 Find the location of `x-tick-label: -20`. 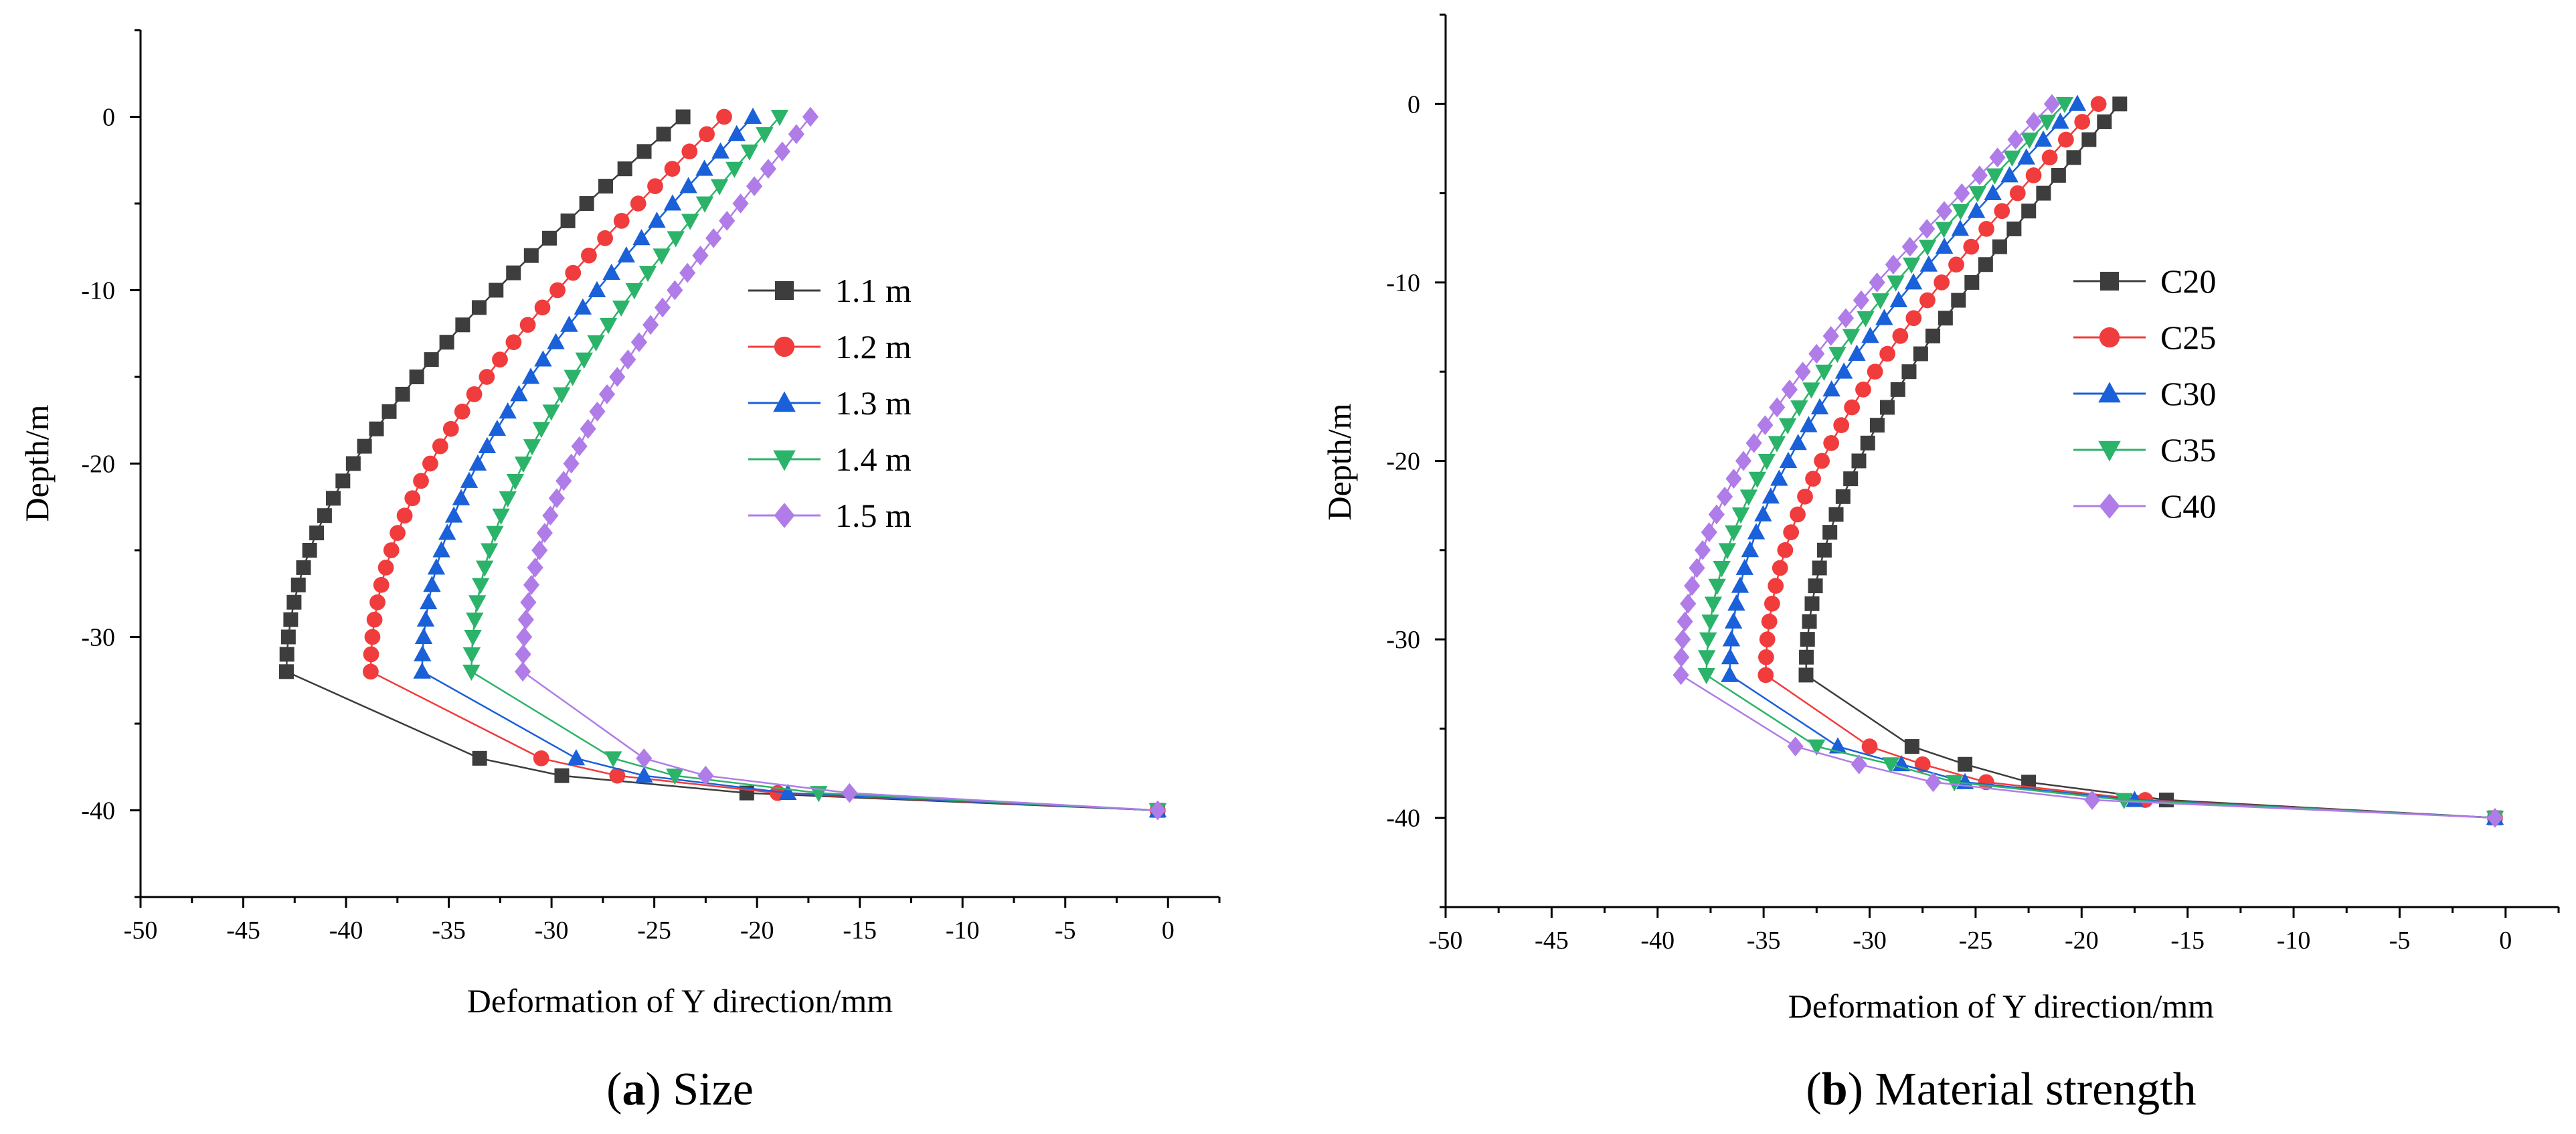

x-tick-label: -20 is located at coordinates (2082, 940).